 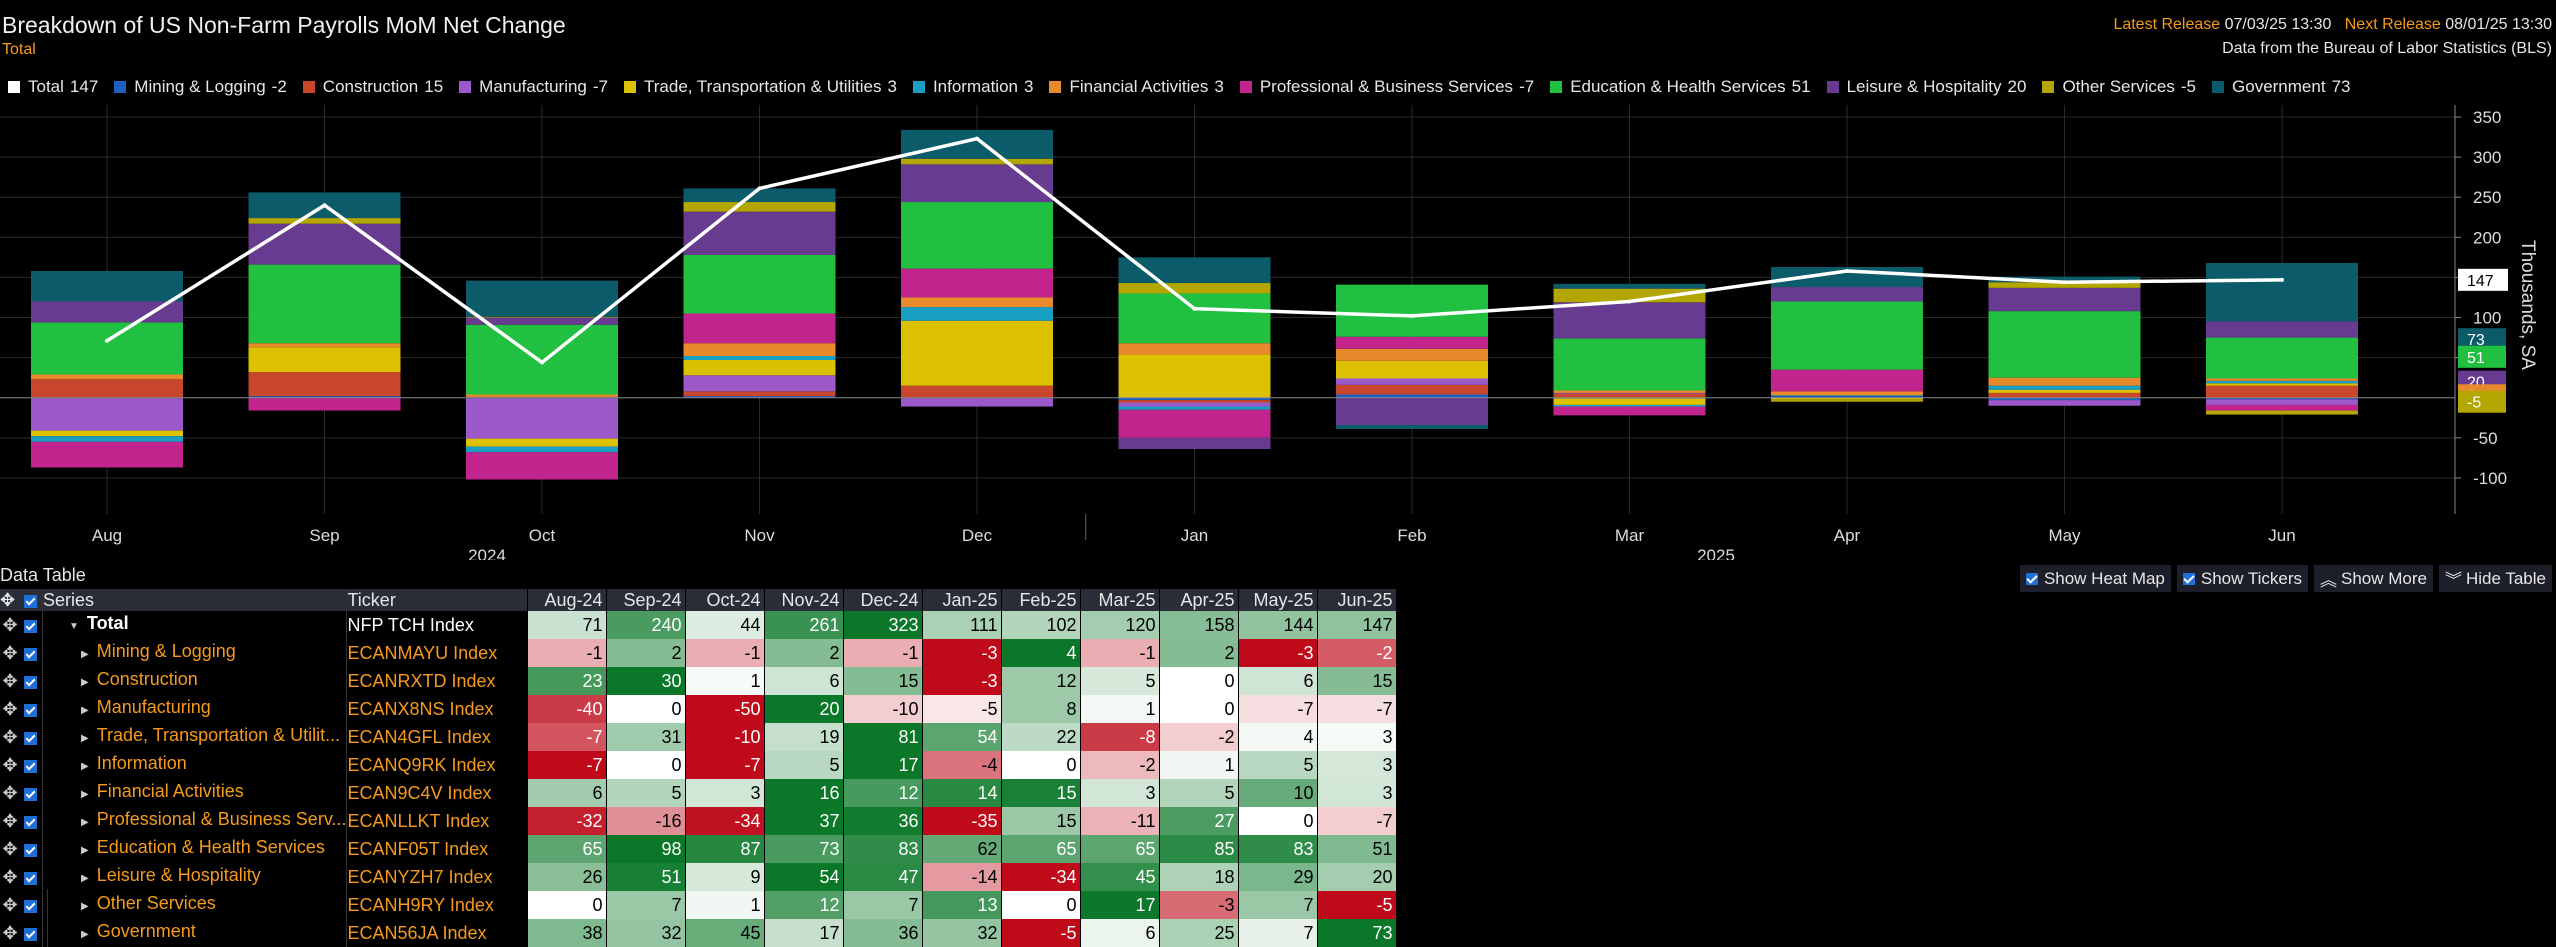 I want to click on value-cell: 102, so click(x=1041, y=625).